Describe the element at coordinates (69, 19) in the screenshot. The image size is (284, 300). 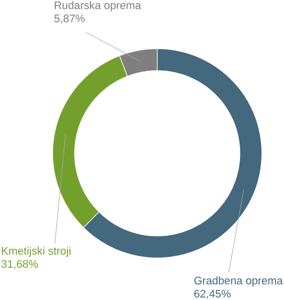
I see `data-label: 5,87%` at that location.